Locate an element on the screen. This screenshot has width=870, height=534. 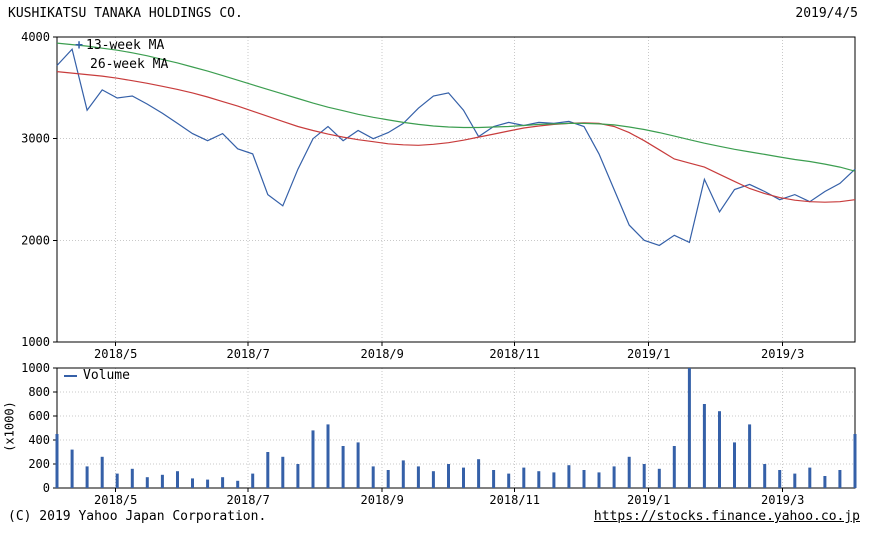
legend-label-ma26: 26-week MA is located at coordinates (129, 64).